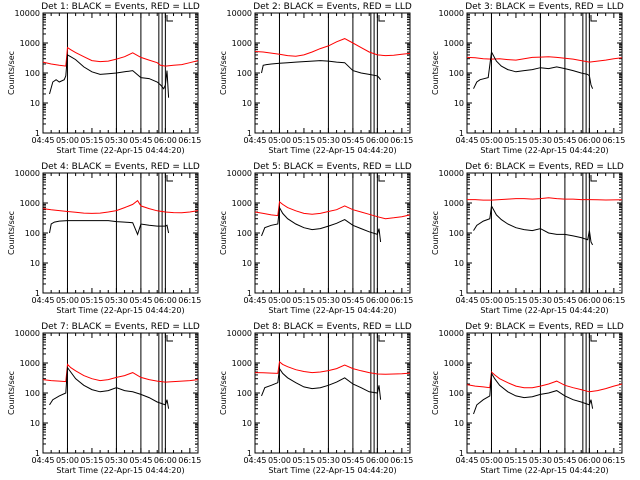 Image resolution: width=640 pixels, height=480 pixels. Describe the element at coordinates (533, 393) in the screenshot. I see `chart-9-black-events-series` at that location.